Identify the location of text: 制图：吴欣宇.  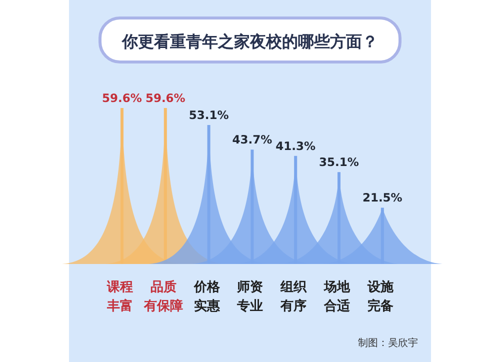
(388, 343).